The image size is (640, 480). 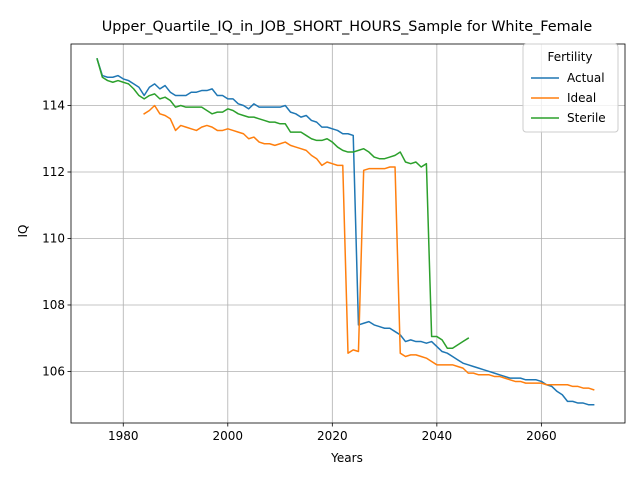 I want to click on x-tick-label: 2040, so click(x=437, y=436).